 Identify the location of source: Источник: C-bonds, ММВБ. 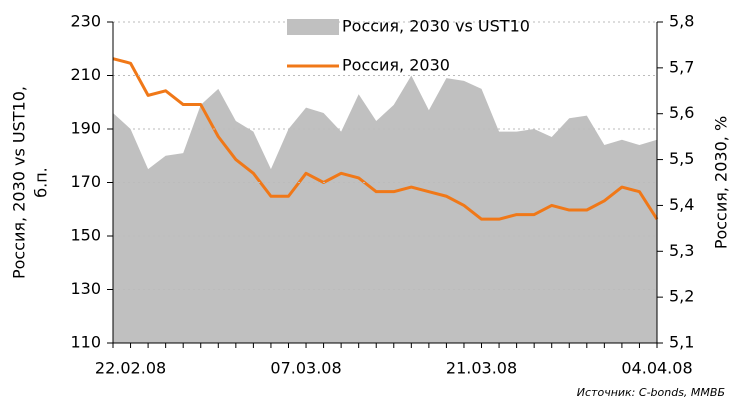
(651, 392).